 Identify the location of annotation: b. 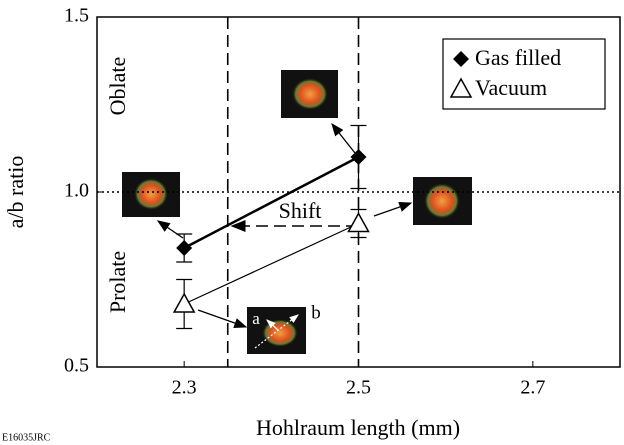
(316, 312).